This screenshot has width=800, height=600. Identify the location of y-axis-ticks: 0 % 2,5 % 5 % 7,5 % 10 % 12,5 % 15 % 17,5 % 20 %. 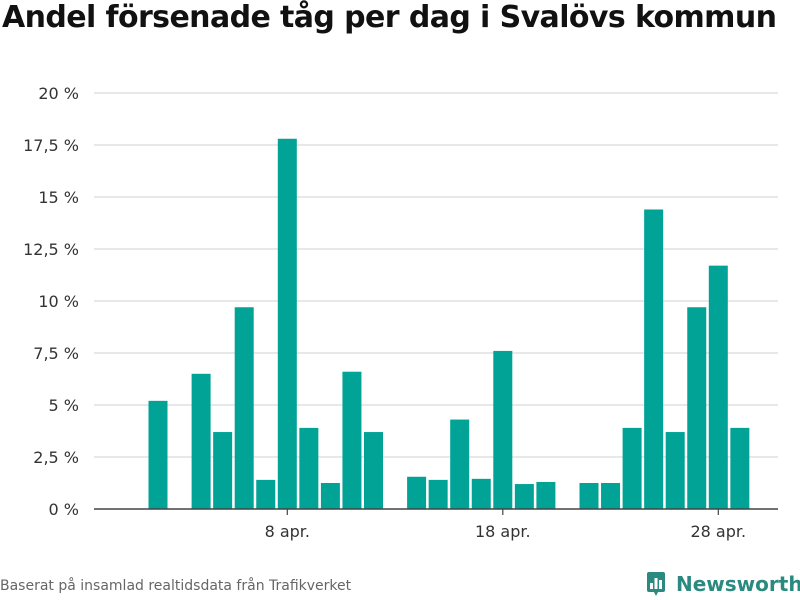
(51, 301).